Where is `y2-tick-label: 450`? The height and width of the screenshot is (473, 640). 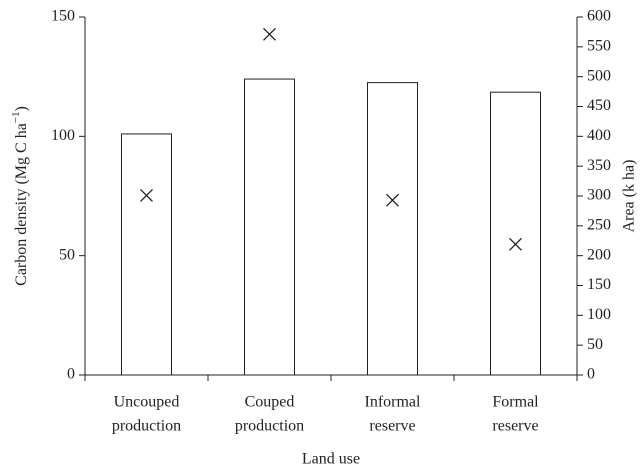
y2-tick-label: 450 is located at coordinates (599, 105).